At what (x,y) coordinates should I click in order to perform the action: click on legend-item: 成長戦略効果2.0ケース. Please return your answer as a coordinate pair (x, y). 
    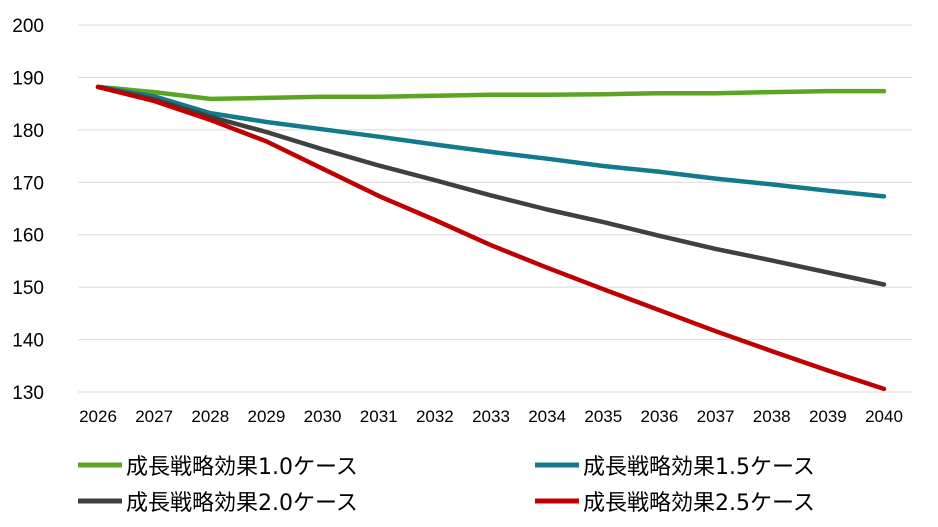
    Looking at the image, I should click on (218, 503).